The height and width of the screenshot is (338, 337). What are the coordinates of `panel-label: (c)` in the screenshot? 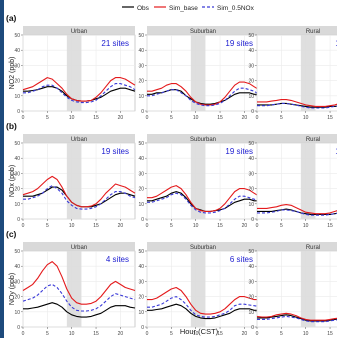 It's located at (11, 234).